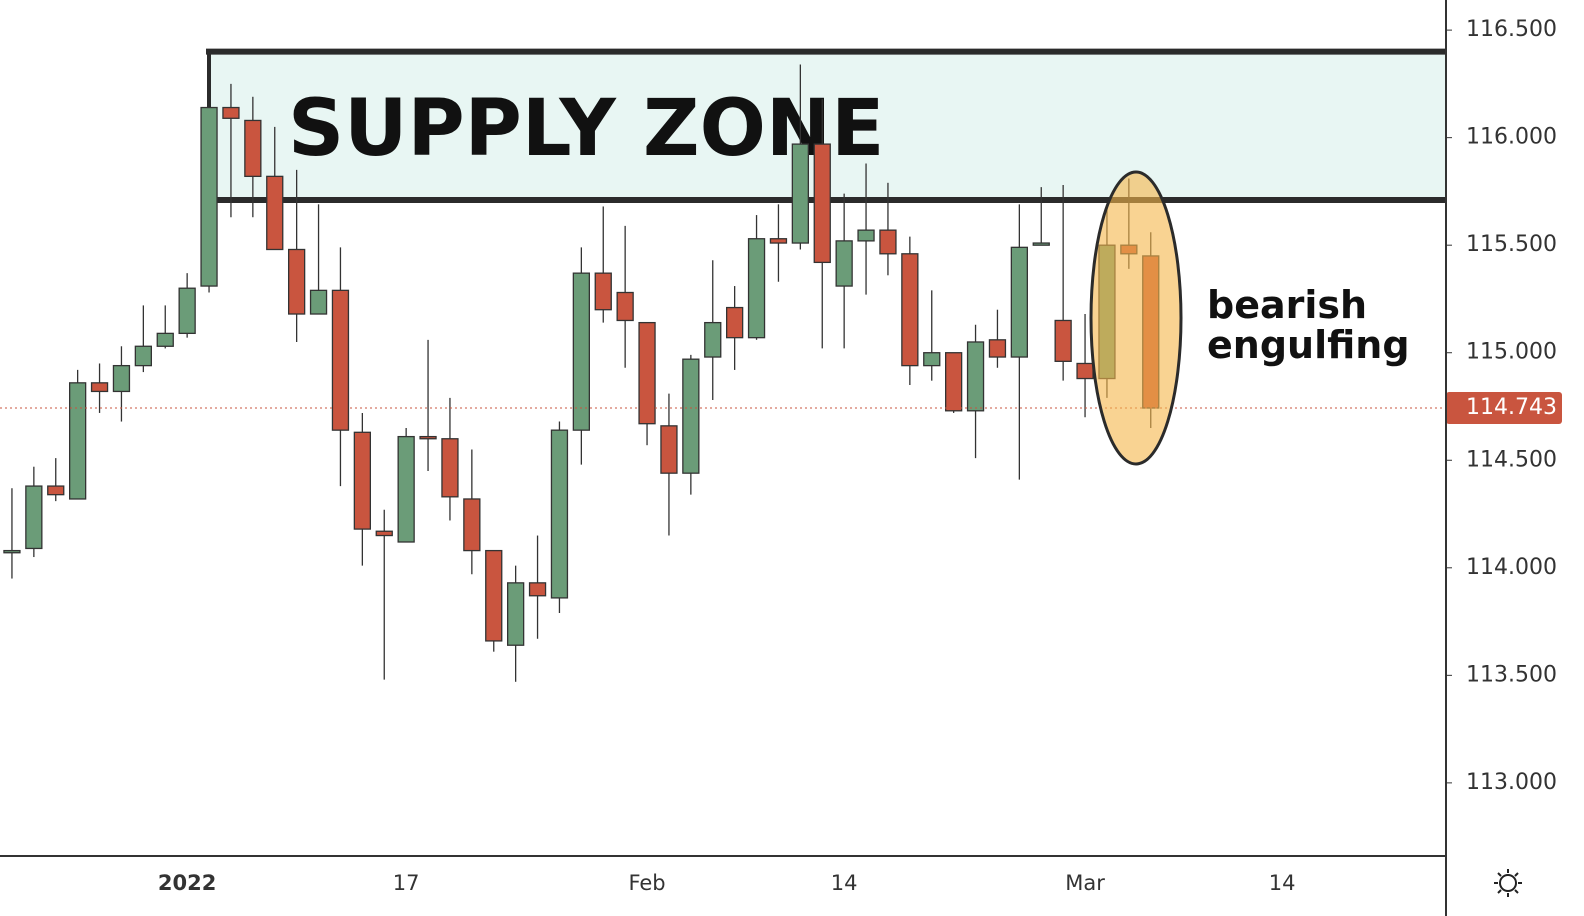 The image size is (1584, 916). Describe the element at coordinates (1511, 29) in the screenshot. I see `y-tick-label: 116.500` at that location.